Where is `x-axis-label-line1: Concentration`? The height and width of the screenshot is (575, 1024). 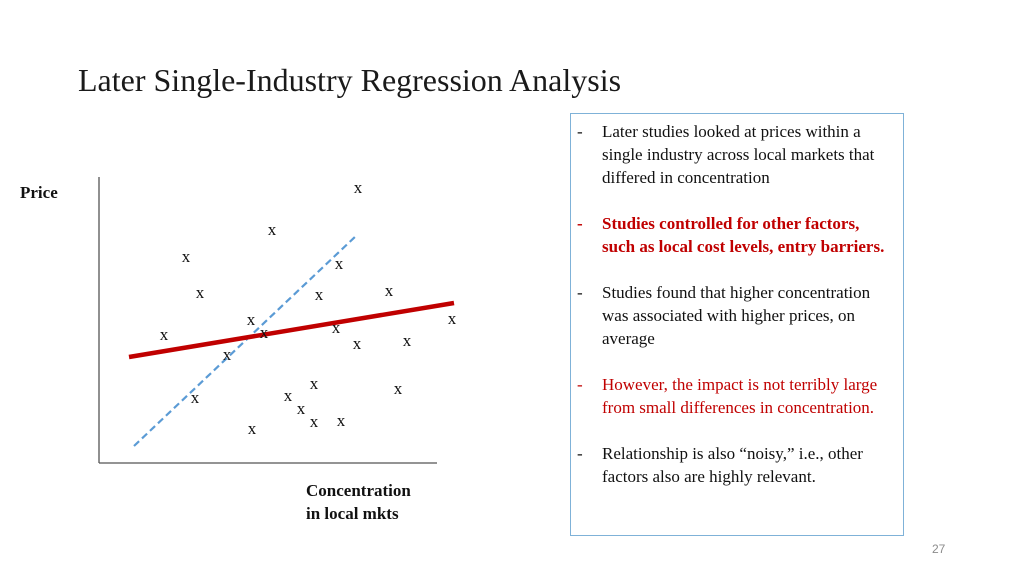
x-axis-label-line1: Concentration is located at coordinates (358, 490).